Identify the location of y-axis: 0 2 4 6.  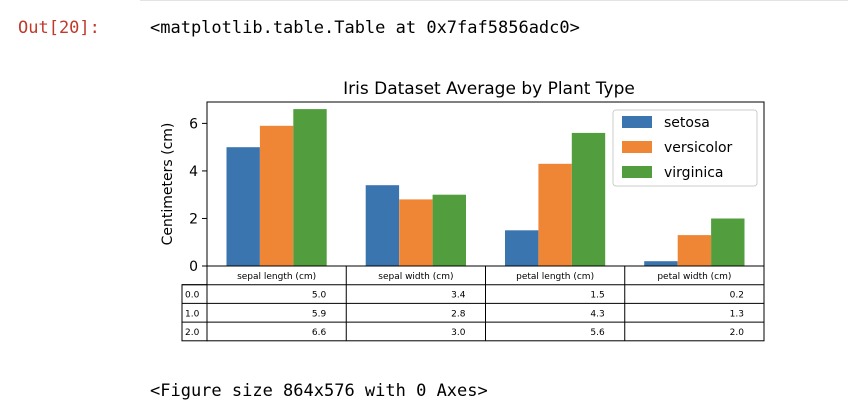
(198, 195).